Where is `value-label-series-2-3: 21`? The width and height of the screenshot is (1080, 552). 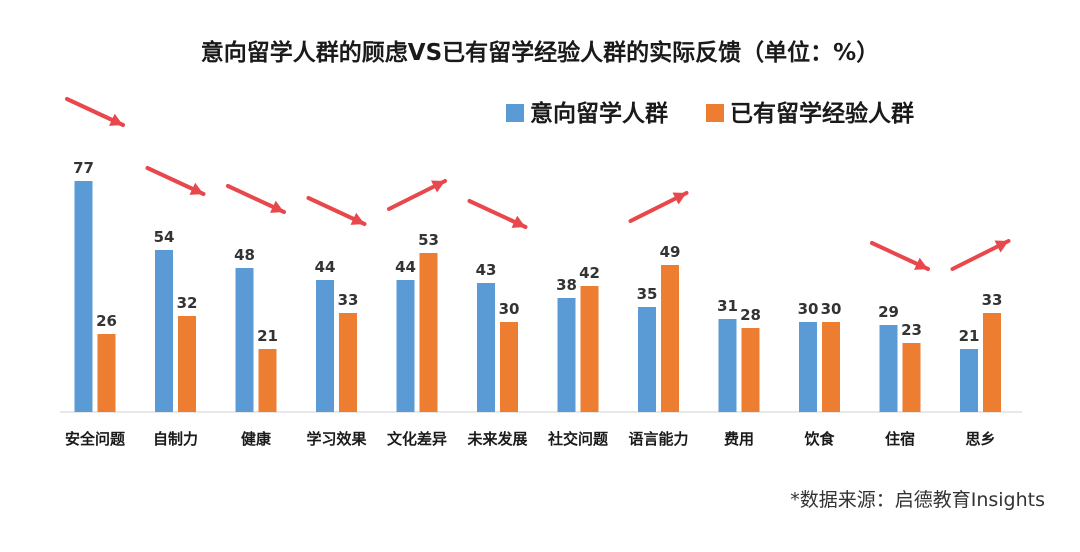 value-label-series-2-3: 21 is located at coordinates (267, 336).